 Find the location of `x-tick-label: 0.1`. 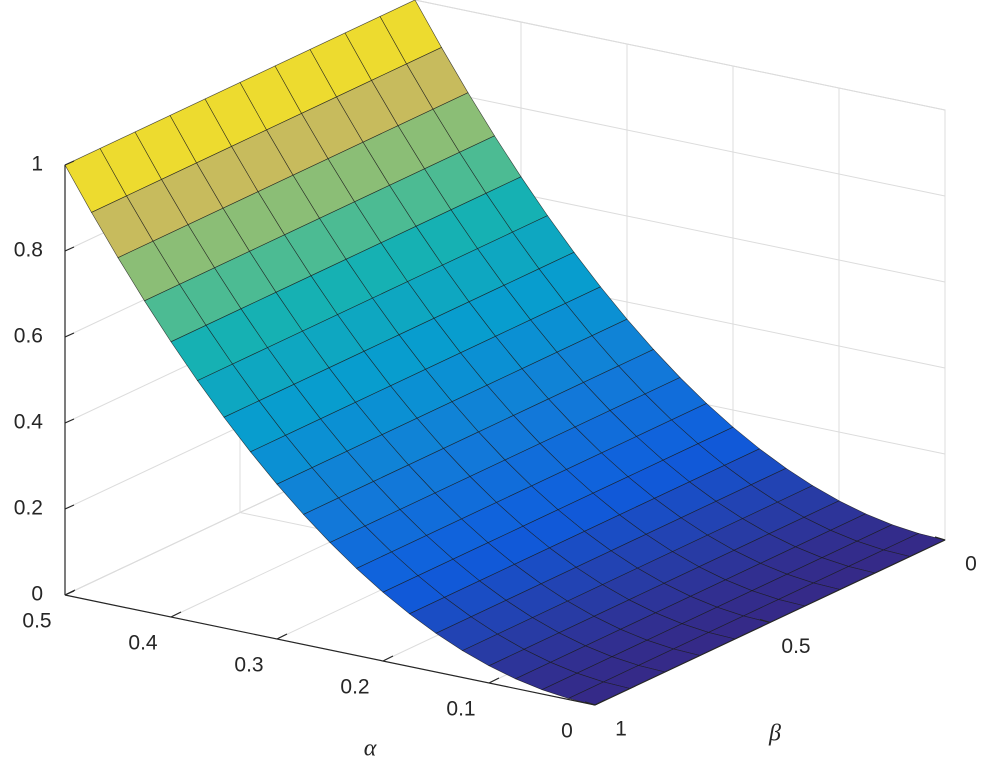

x-tick-label: 0.1 is located at coordinates (460, 709).